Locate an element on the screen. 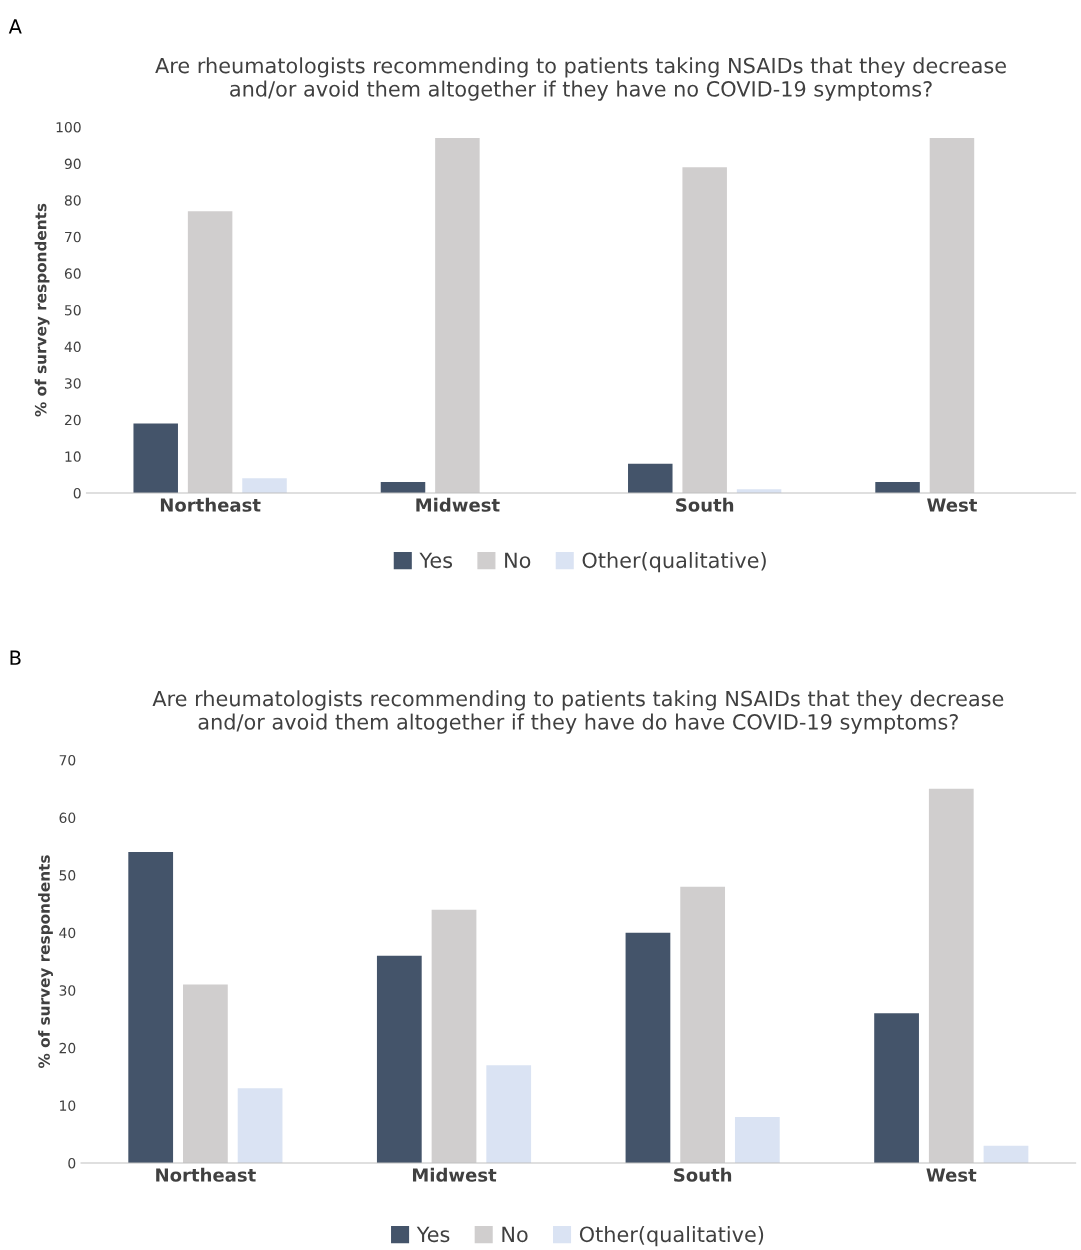 This screenshot has height=1250, width=1081. chart-title: Are rheumatologists recommending to patients taking NSAIDs that they decrease and/or avoid them altogether if they have no COVID-19 symptoms? is located at coordinates (580, 79).